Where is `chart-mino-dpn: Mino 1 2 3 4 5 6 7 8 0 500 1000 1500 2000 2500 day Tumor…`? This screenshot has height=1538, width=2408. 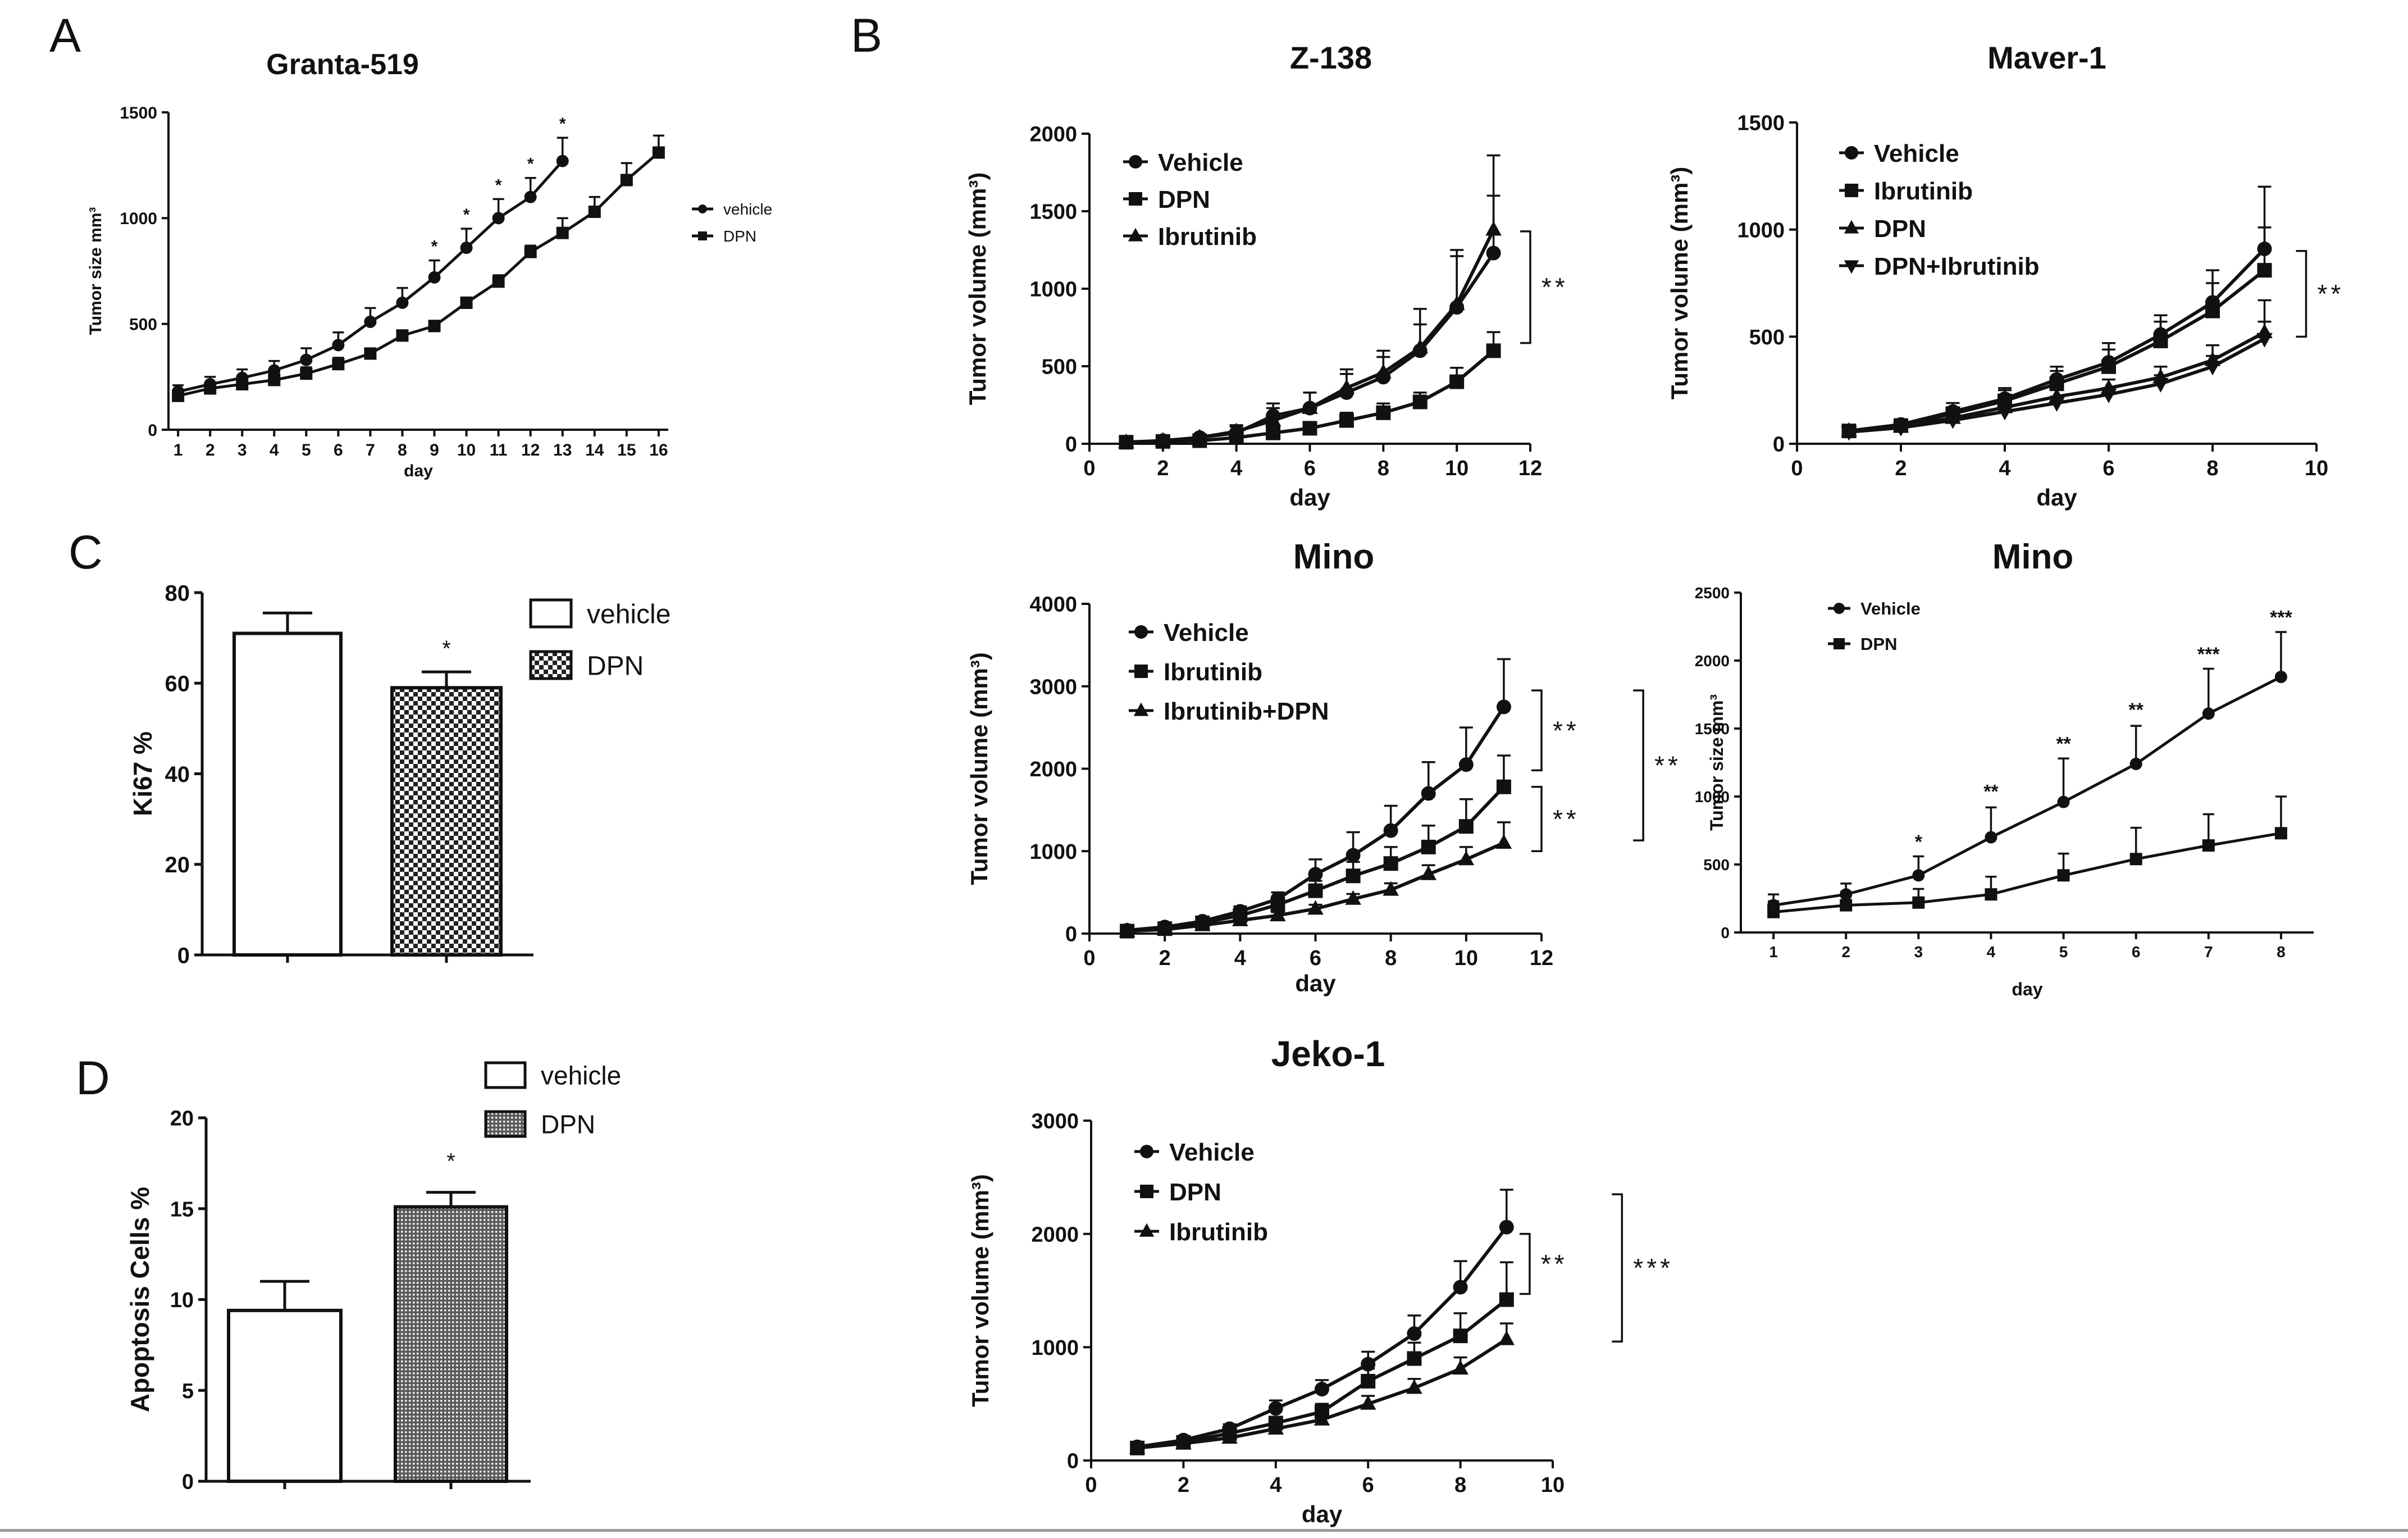
chart-mino-dpn: Mino 1 2 3 4 5 6 7 8 0 500 1000 1500 2000 2500 day Tumor… is located at coordinates (2004, 768).